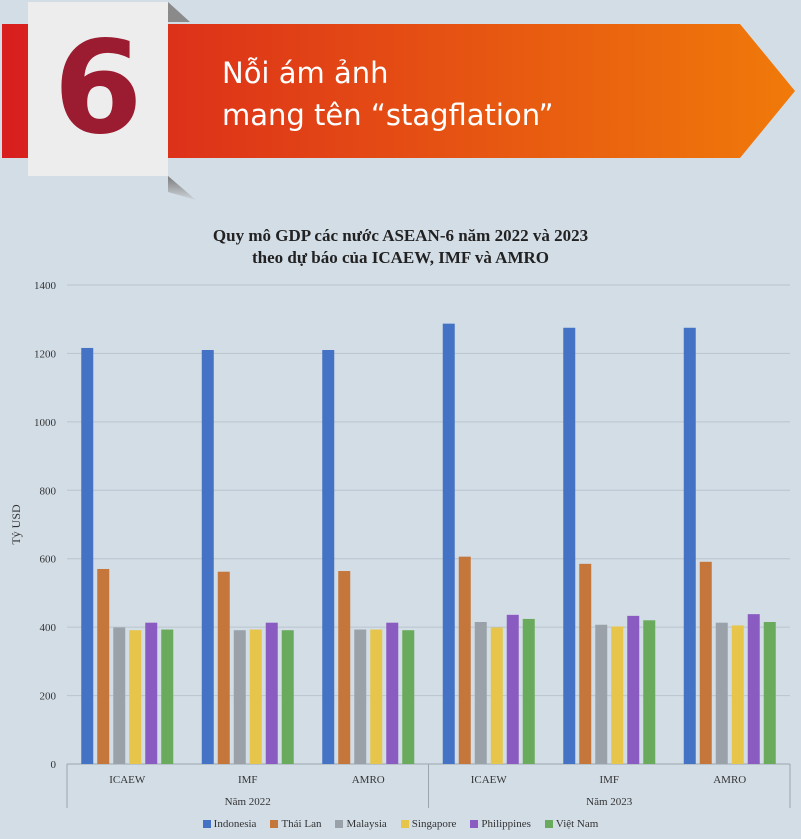  Describe the element at coordinates (182, 188) in the screenshot. I see `number-card-fold-bottom` at that location.